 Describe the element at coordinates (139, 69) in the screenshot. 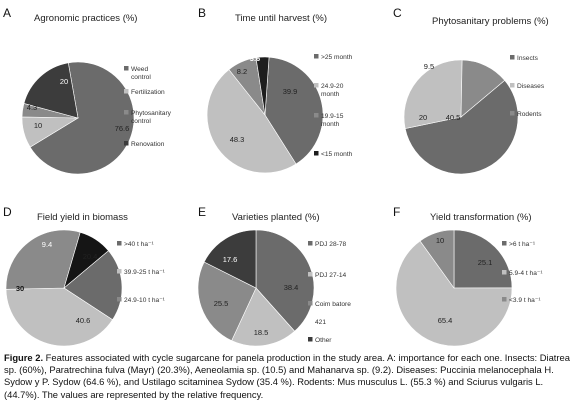

I see `legend-label: Weed` at that location.